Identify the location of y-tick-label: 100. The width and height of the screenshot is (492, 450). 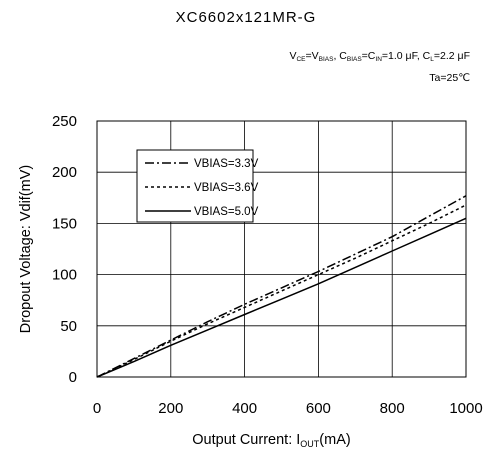
(64, 275).